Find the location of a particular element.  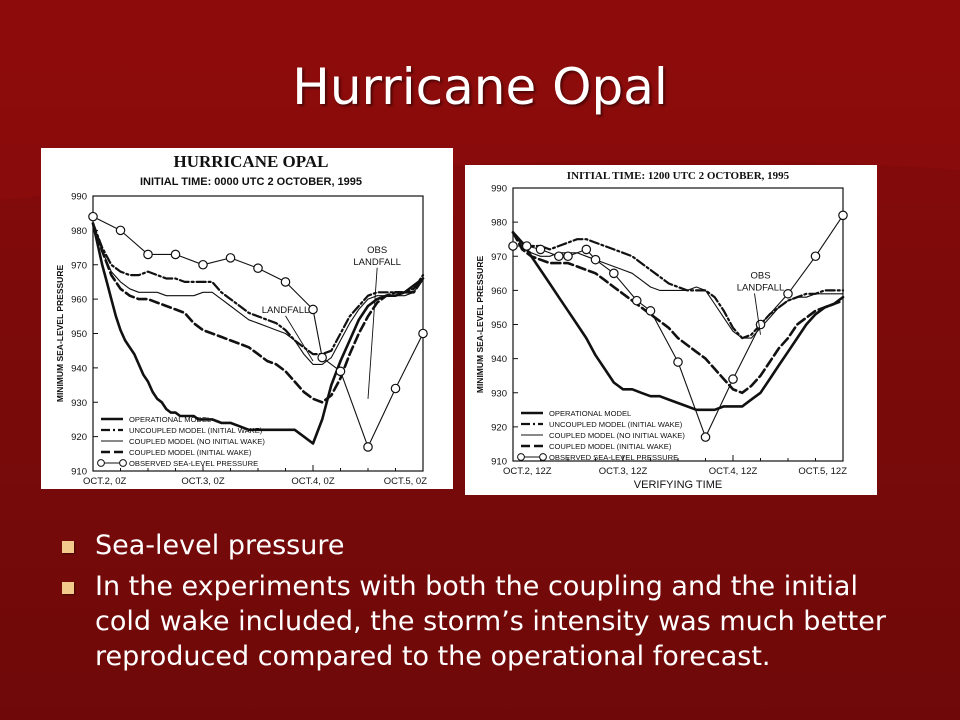

legend-label: OPERATIONAL MODEL is located at coordinates (590, 413).